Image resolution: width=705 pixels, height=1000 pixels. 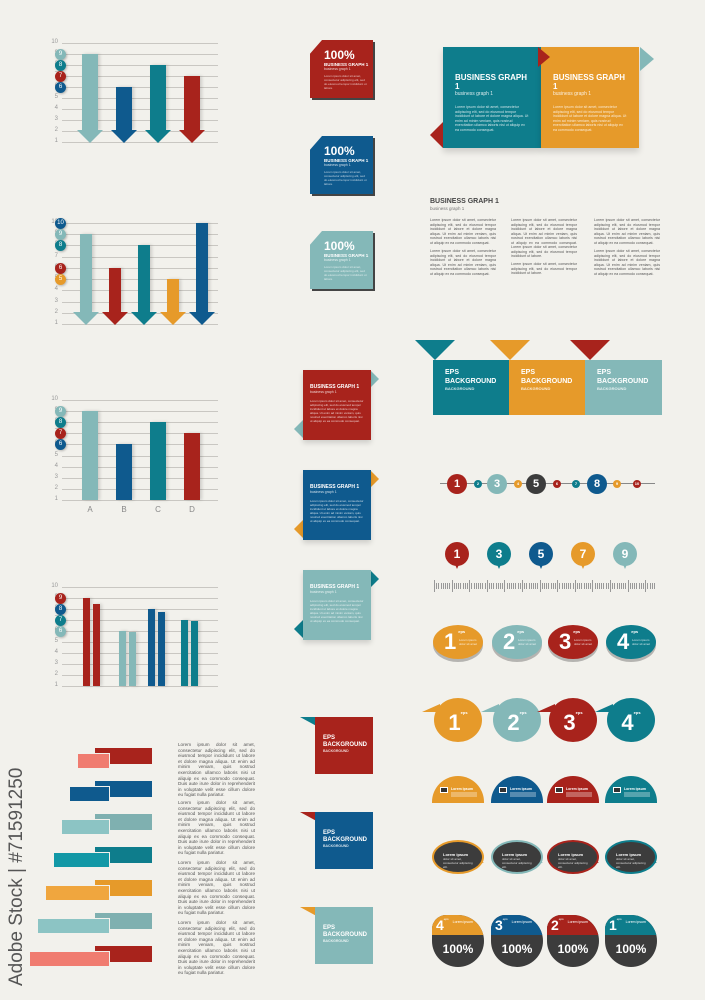 I want to click on bubble-number: 2, so click(x=509, y=641).